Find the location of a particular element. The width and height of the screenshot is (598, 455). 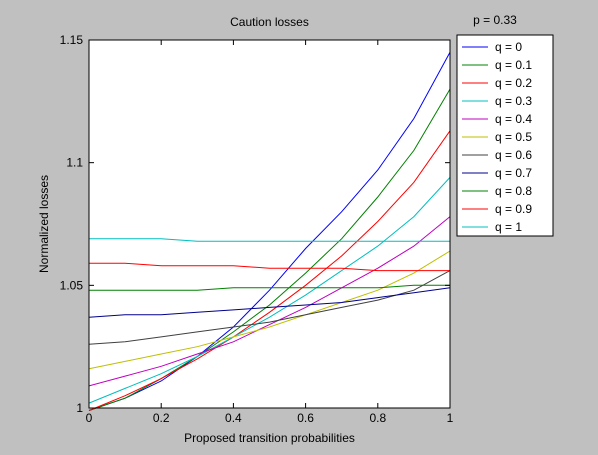

x-tick-label: 0.4 is located at coordinates (233, 418).